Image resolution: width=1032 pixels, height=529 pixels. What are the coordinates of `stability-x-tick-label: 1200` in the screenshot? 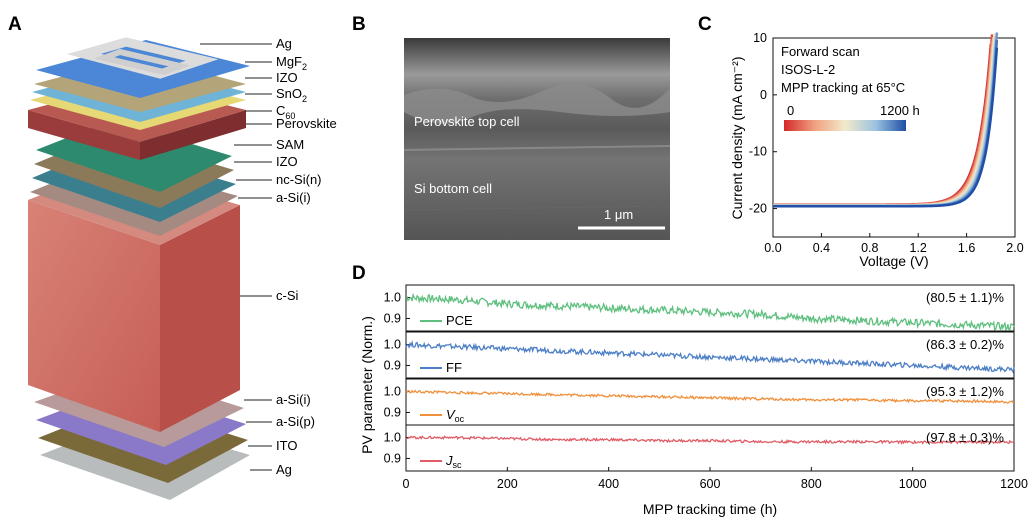 It's located at (1014, 484).